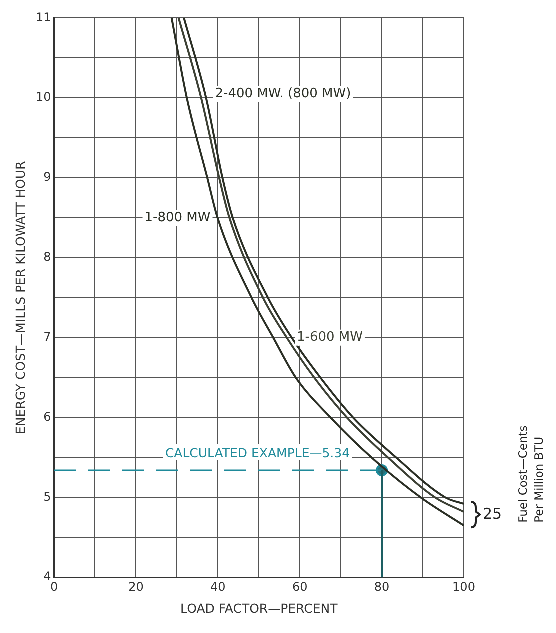 This screenshot has height=633, width=556. Describe the element at coordinates (464, 587) in the screenshot. I see `x-tick-label: 100` at that location.